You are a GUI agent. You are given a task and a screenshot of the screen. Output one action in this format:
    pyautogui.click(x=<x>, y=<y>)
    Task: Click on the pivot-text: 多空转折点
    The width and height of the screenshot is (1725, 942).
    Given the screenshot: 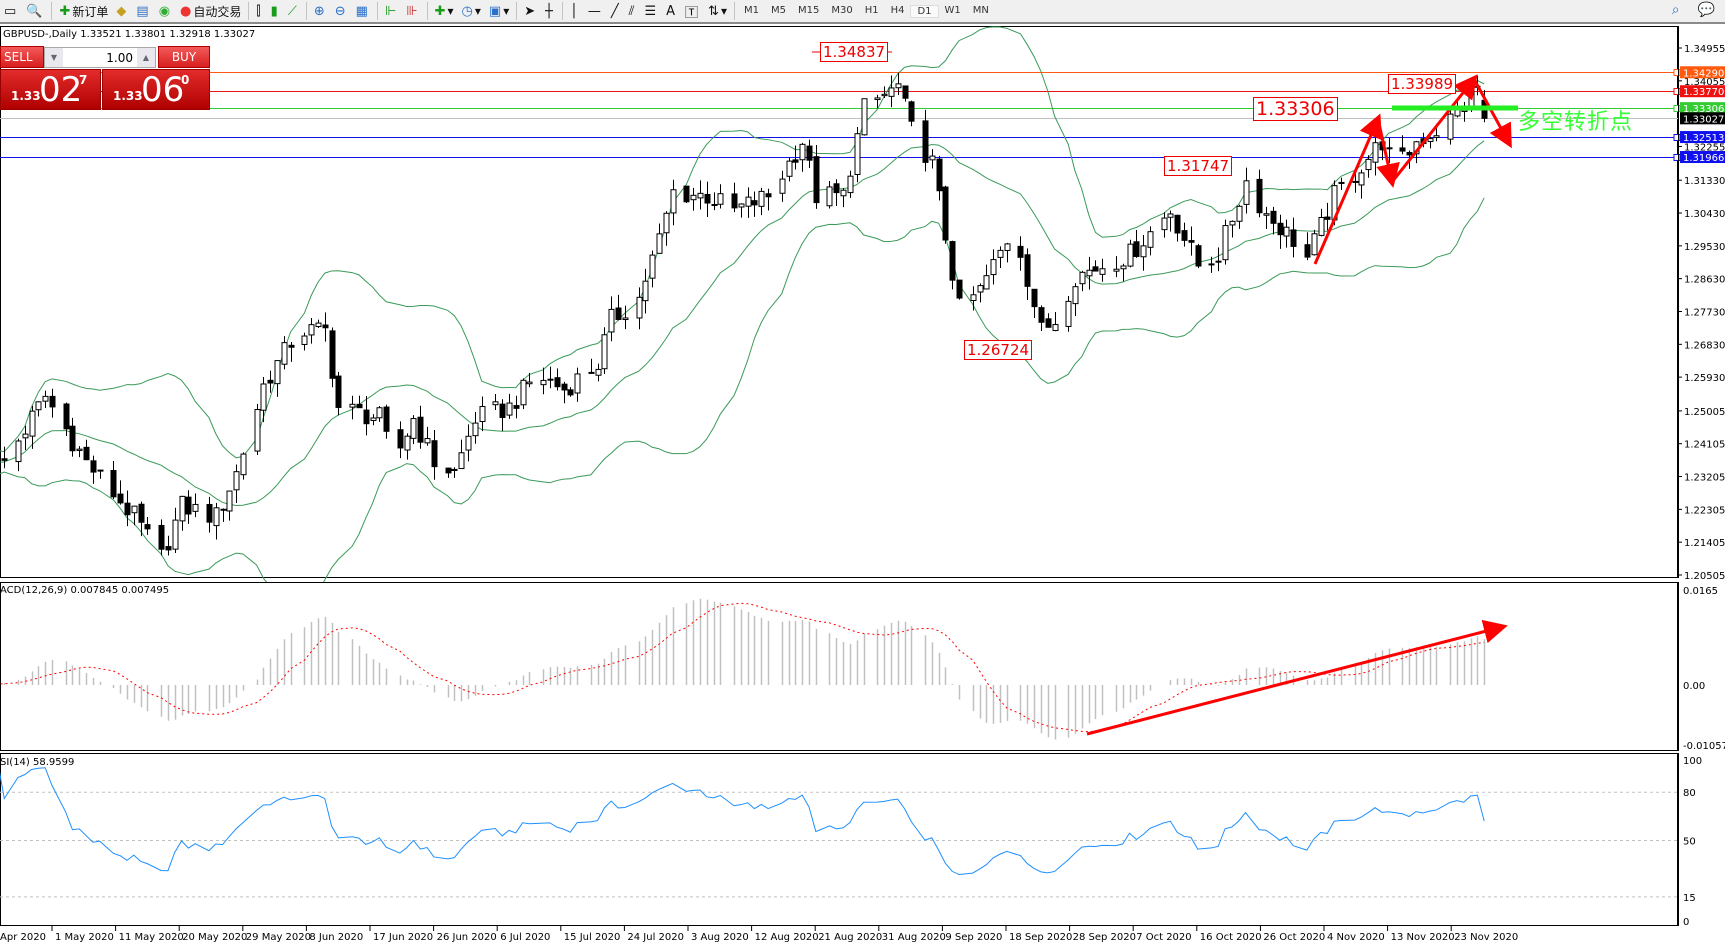 What is the action you would take?
    pyautogui.click(x=1576, y=122)
    